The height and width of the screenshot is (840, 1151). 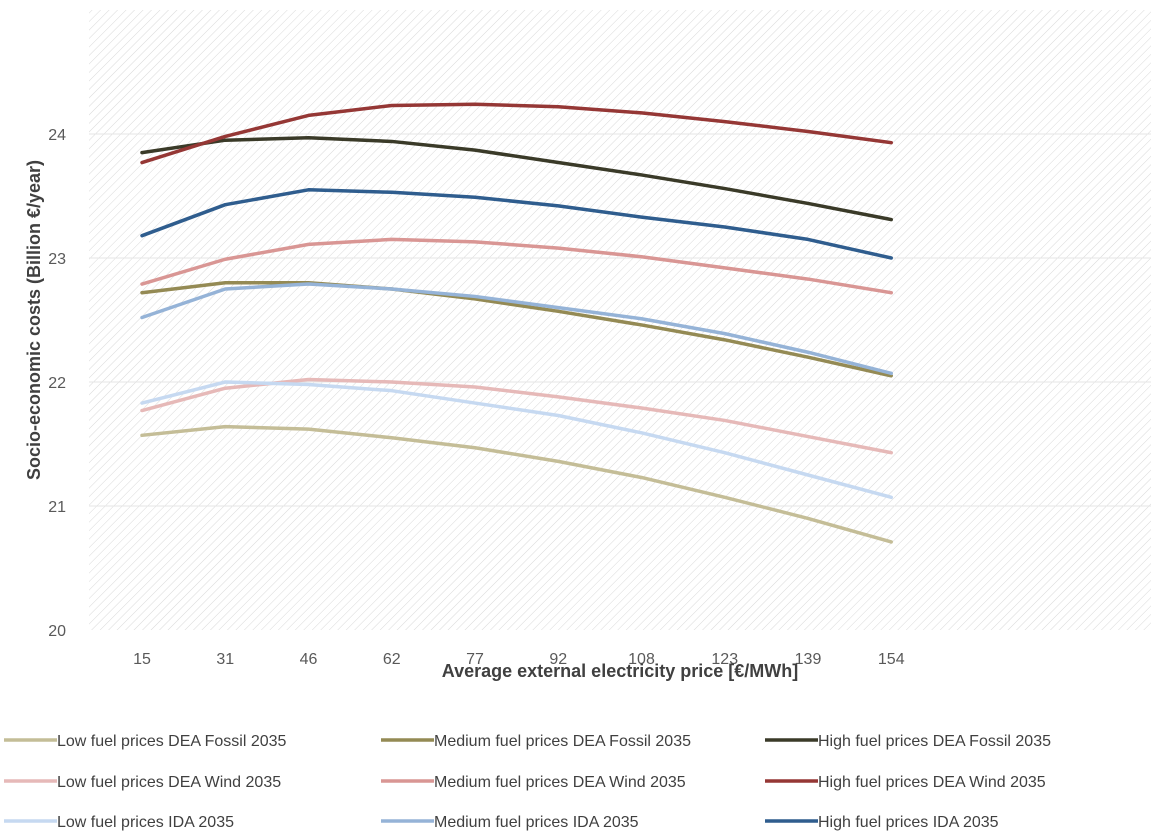 What do you see at coordinates (562, 741) in the screenshot?
I see `legend-label: Medium fuel prices DEA Fossil 2035` at bounding box center [562, 741].